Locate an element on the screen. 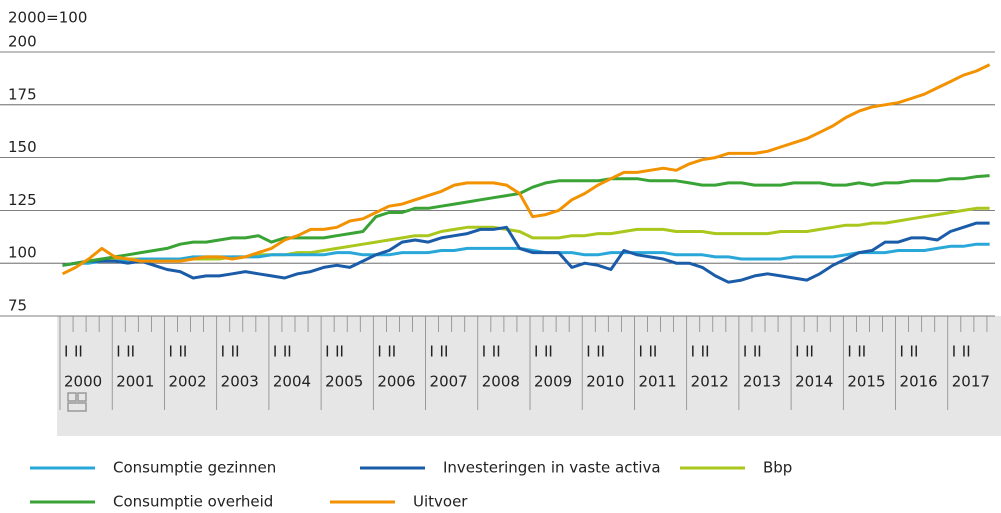 Image resolution: width=1001 pixels, height=513 pixels. x-tick-label: 2001 is located at coordinates (135, 382).